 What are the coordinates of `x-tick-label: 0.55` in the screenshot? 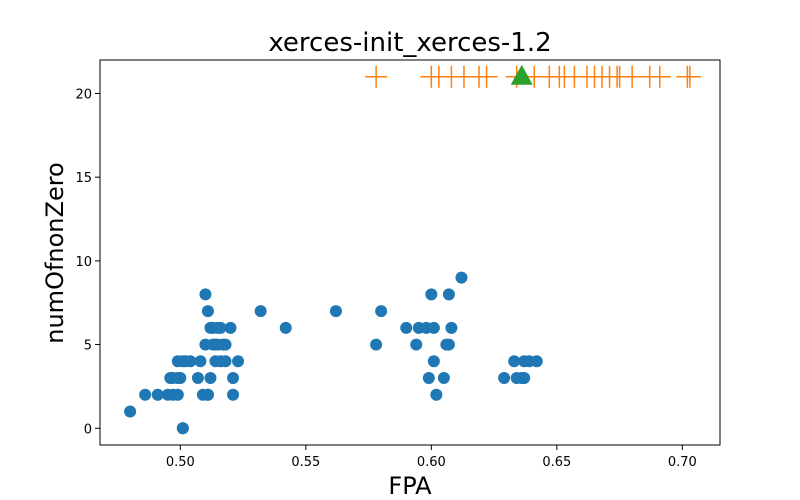 It's located at (305, 462).